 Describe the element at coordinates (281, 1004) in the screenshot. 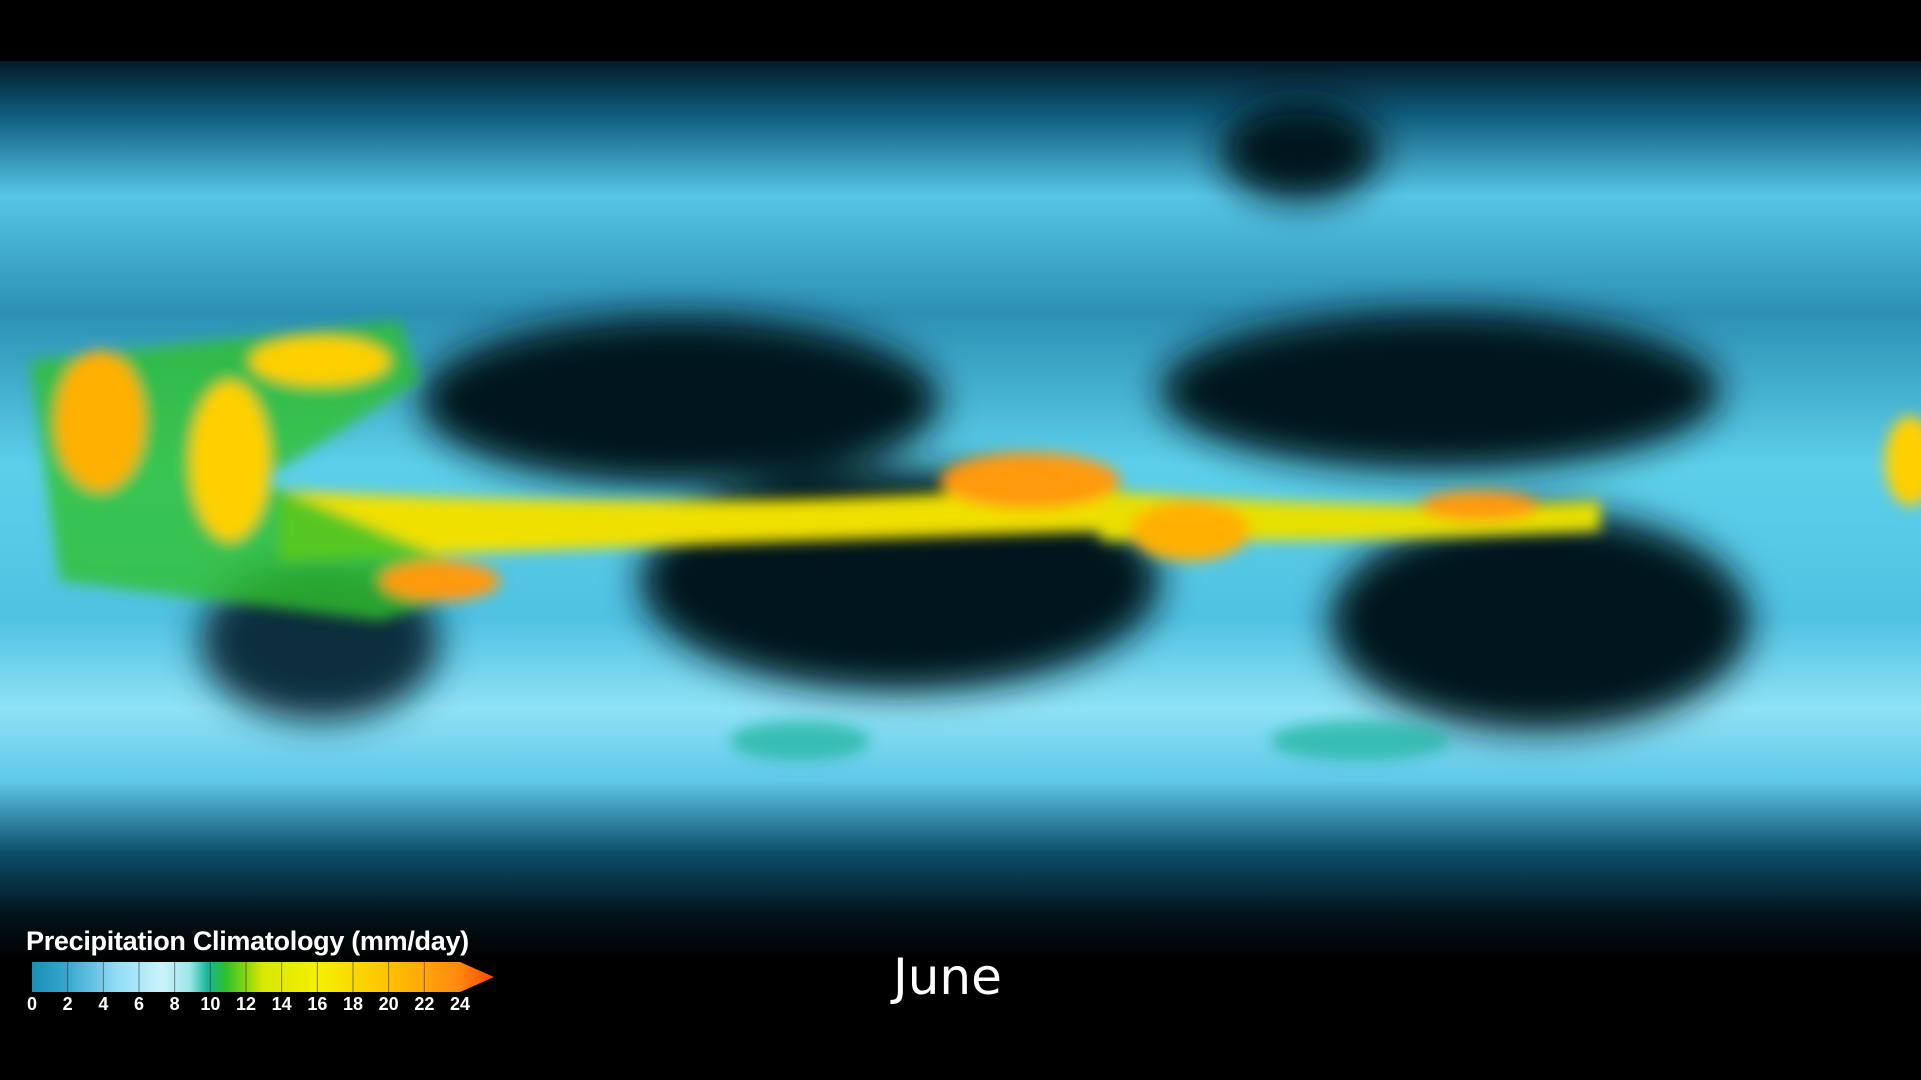

I see `legend-tick-label: 14` at that location.